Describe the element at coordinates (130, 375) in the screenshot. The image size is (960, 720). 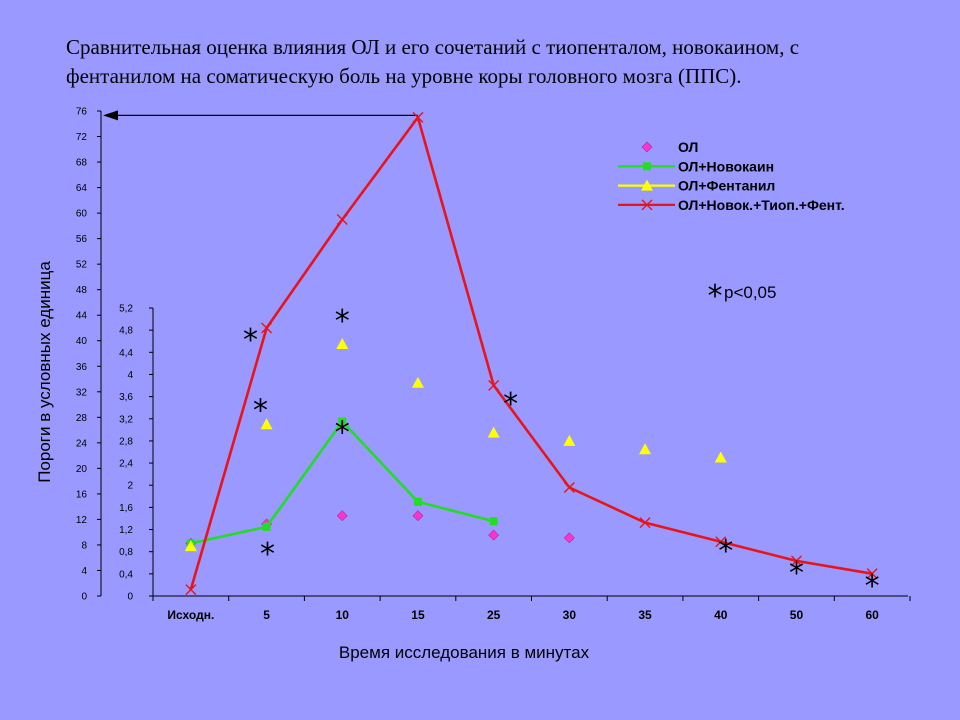
I see `y-inner-tick-label: 4` at that location.